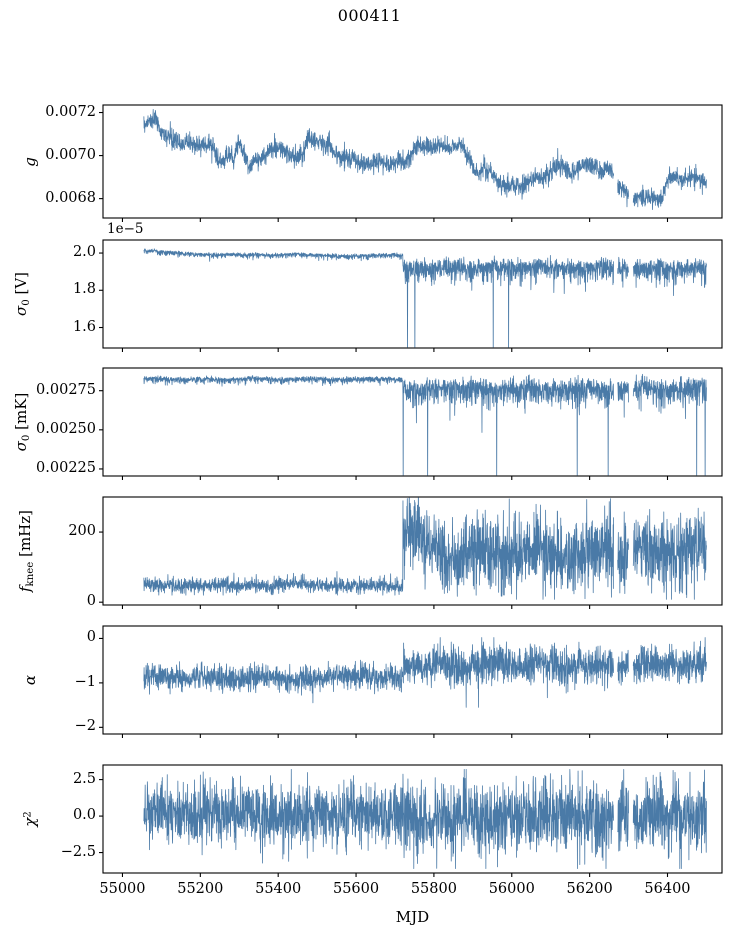  What do you see at coordinates (84, 326) in the screenshot?
I see `y-tick-label: 1.6` at bounding box center [84, 326].